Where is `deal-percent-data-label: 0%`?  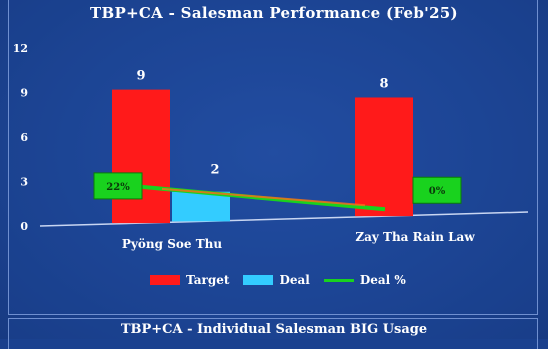
deal-percent-data-label: 0% is located at coordinates (437, 191).